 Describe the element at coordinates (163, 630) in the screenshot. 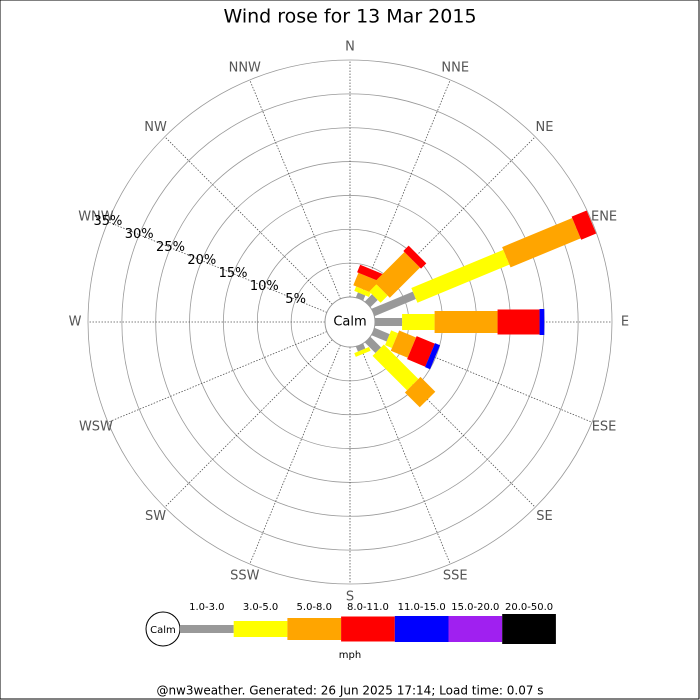

I see `legend-calm-label: Calm` at that location.